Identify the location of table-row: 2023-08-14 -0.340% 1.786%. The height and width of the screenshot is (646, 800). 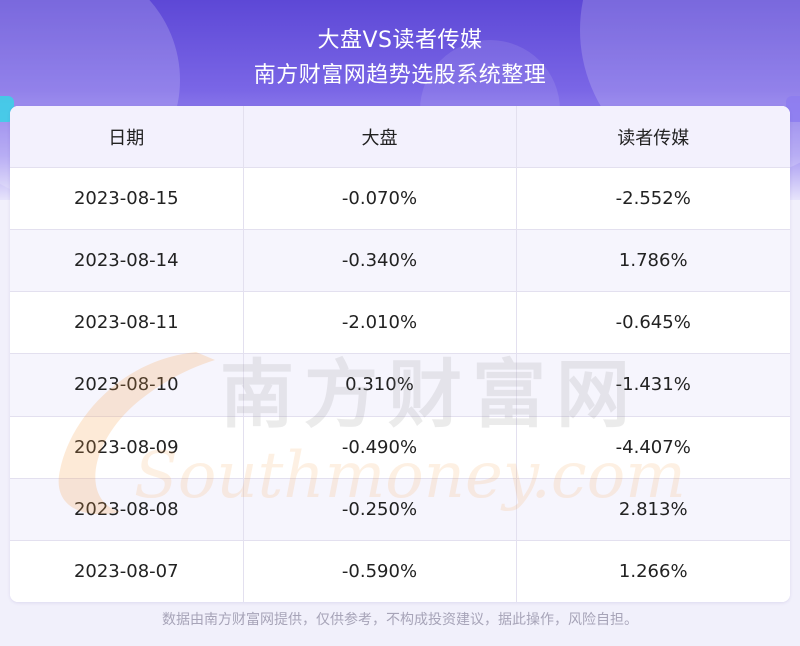
(400, 261).